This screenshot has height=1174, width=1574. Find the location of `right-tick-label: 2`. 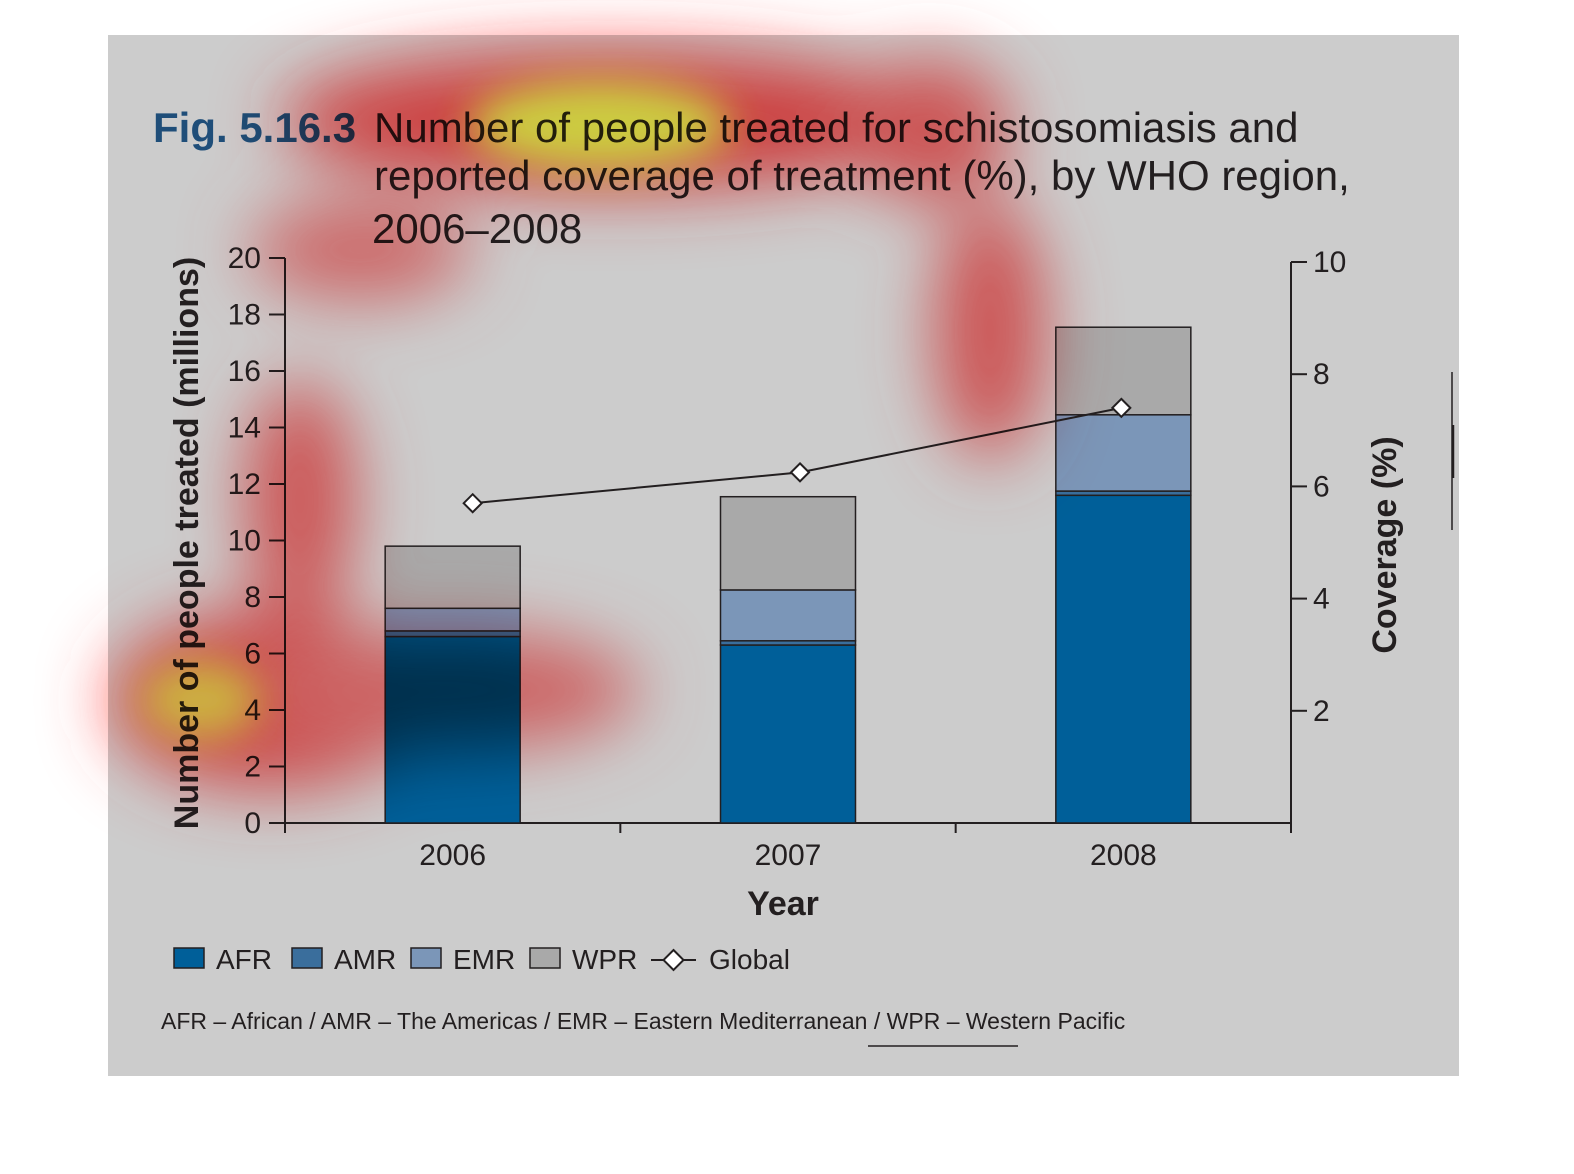

right-tick-label: 2 is located at coordinates (1321, 711).